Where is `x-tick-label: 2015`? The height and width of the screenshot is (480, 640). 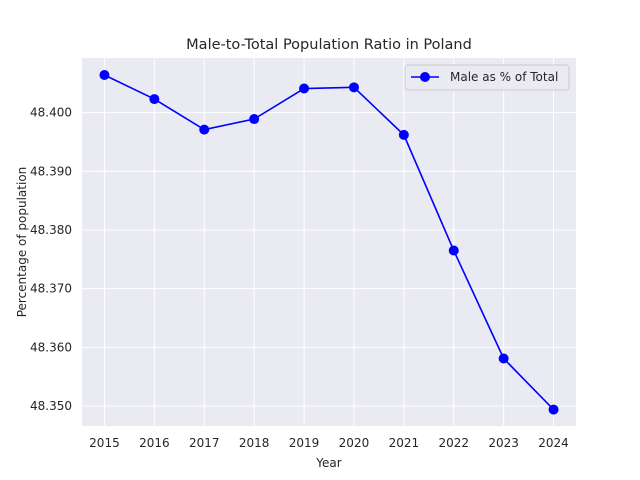 x-tick-label: 2015 is located at coordinates (104, 443).